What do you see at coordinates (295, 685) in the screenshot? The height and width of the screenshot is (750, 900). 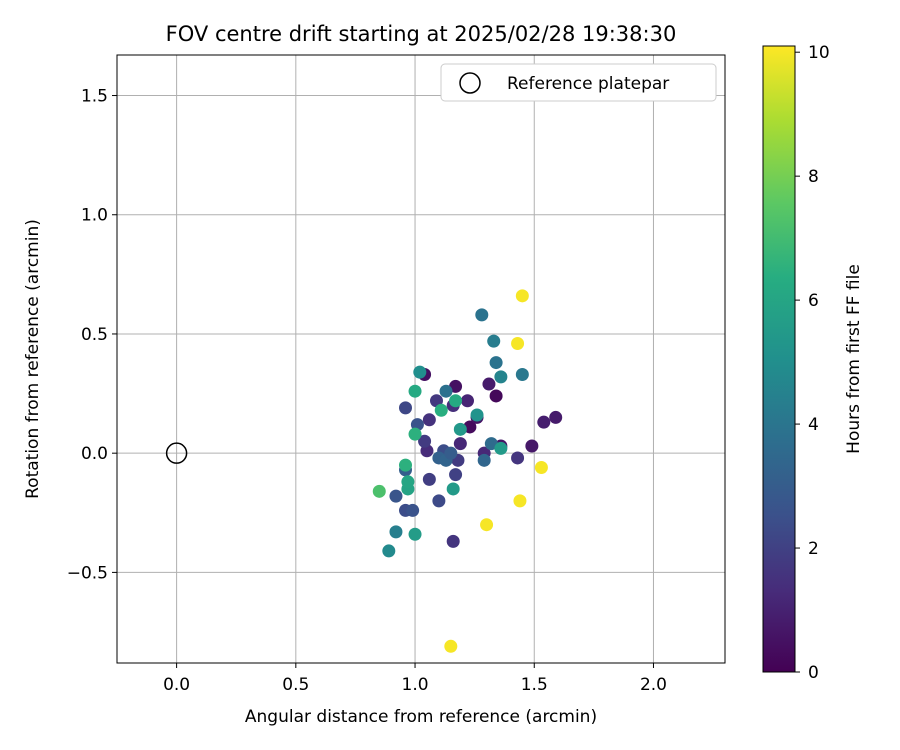 I see `x-tick-label: 0.5` at bounding box center [295, 685].